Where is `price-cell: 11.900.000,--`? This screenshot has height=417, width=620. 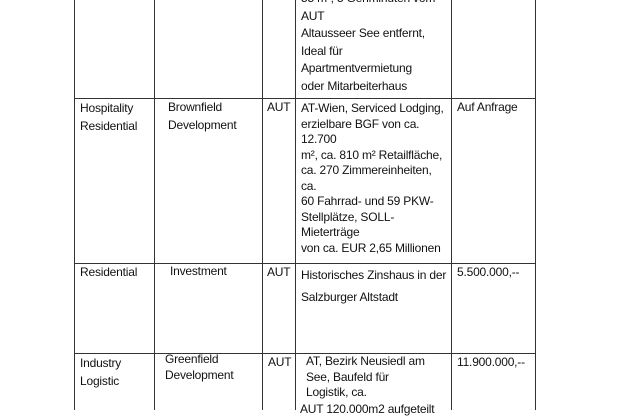
price-cell: 11.900.000,-- is located at coordinates (491, 362).